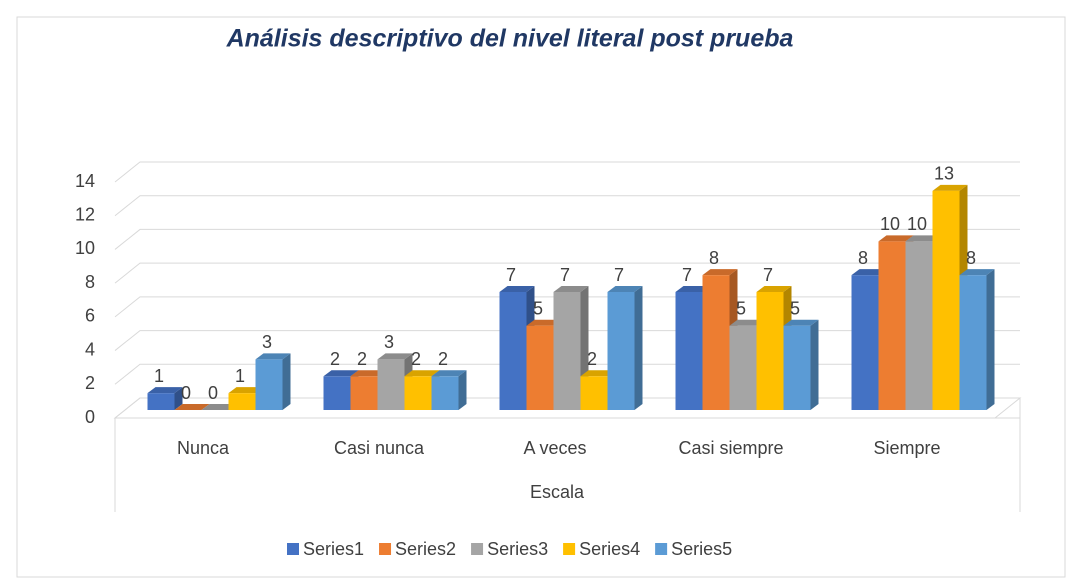  Describe the element at coordinates (85, 181) in the screenshot. I see `y-tick-label: 14` at that location.